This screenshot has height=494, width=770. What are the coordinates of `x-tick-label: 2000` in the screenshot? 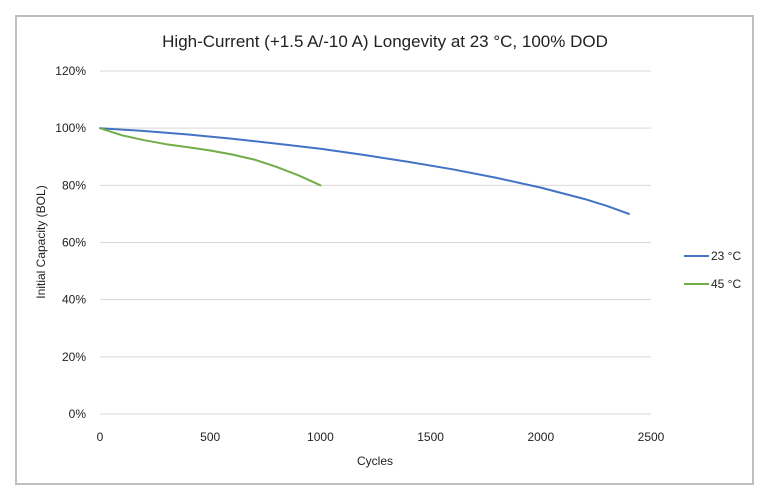 It's located at (540, 437).